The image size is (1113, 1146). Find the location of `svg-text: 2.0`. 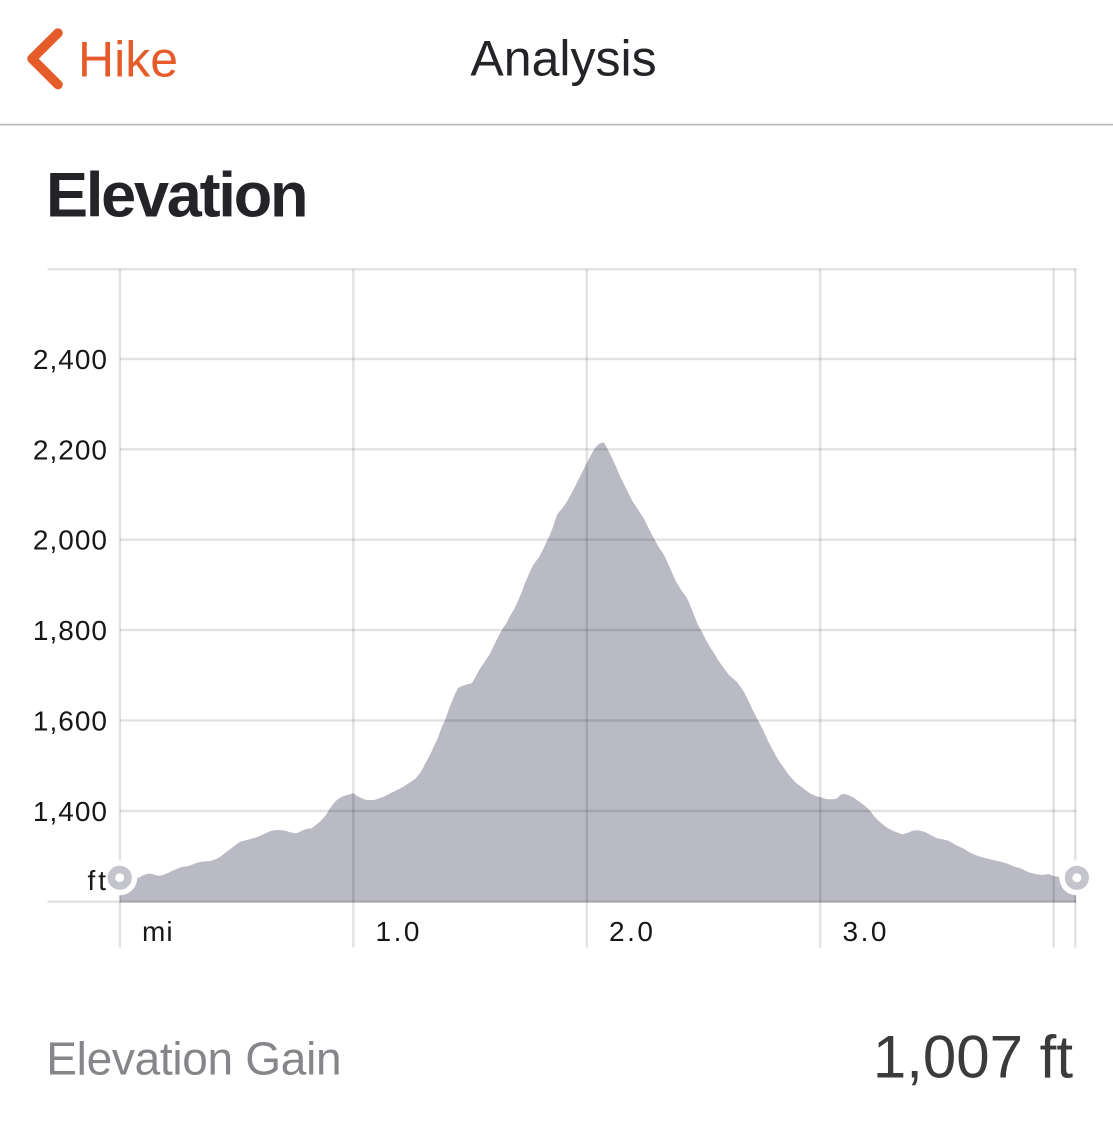

svg-text: 2.0 is located at coordinates (632, 931).